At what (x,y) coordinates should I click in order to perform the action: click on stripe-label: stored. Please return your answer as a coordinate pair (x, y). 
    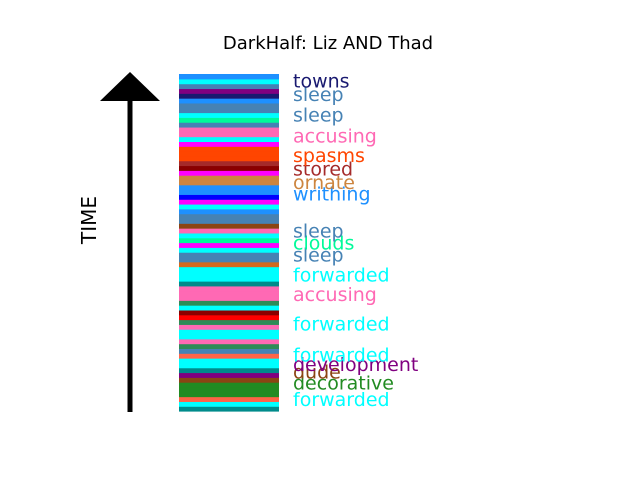
    Looking at the image, I should click on (323, 169).